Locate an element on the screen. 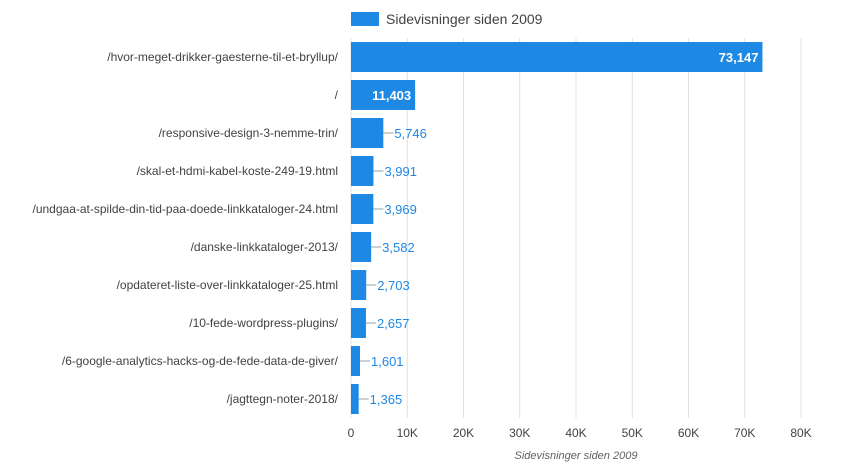 The image size is (844, 465). legend-swatch is located at coordinates (365, 19).